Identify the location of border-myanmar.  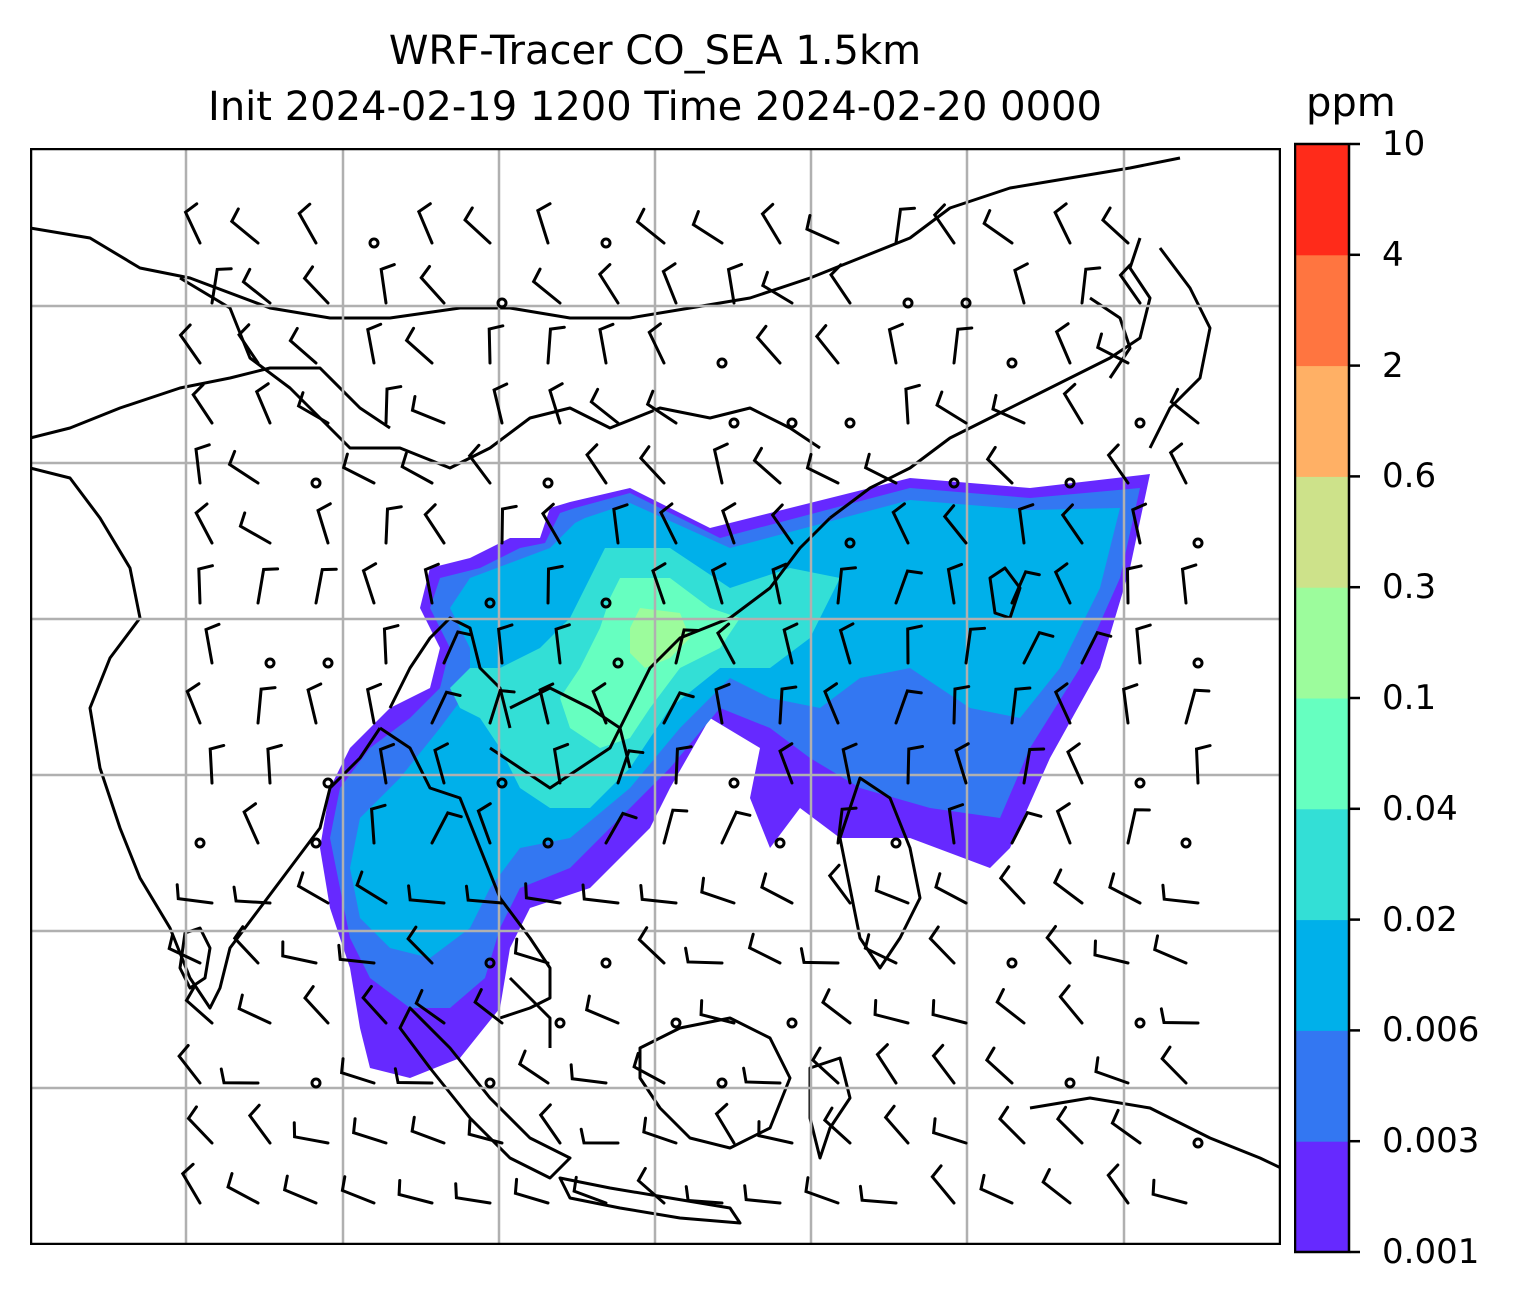
(450, 672).